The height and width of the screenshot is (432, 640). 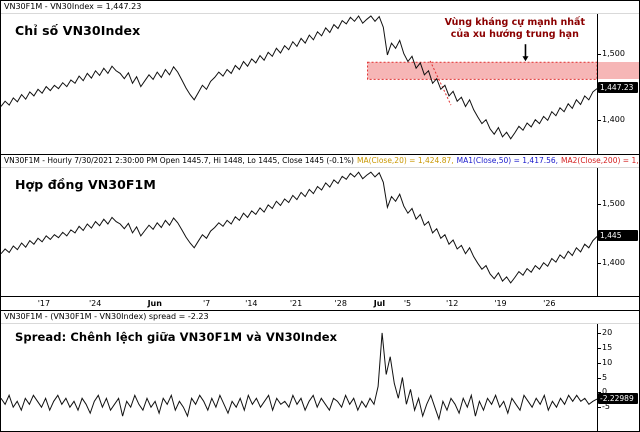 What do you see at coordinates (154, 303) in the screenshot?
I see `x-axis-label: Jun` at bounding box center [154, 303].